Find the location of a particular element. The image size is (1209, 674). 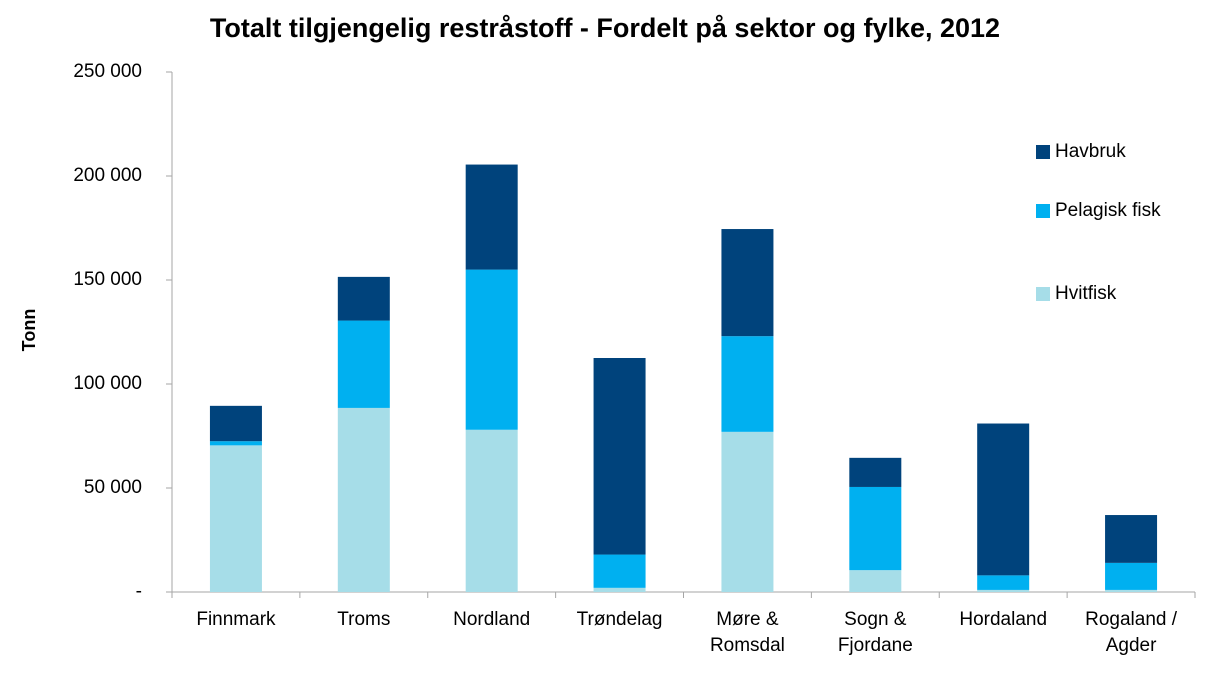

x-tick-label: Møre & Romsdal is located at coordinates (747, 632).